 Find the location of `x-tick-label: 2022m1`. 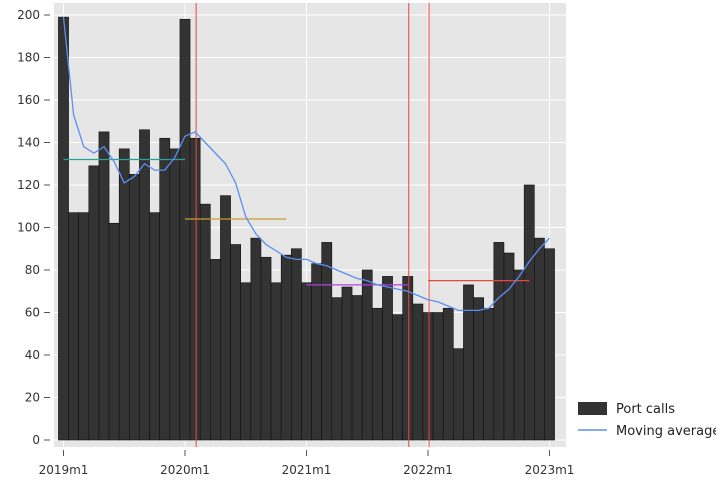

x-tick-label: 2022m1 is located at coordinates (428, 470).